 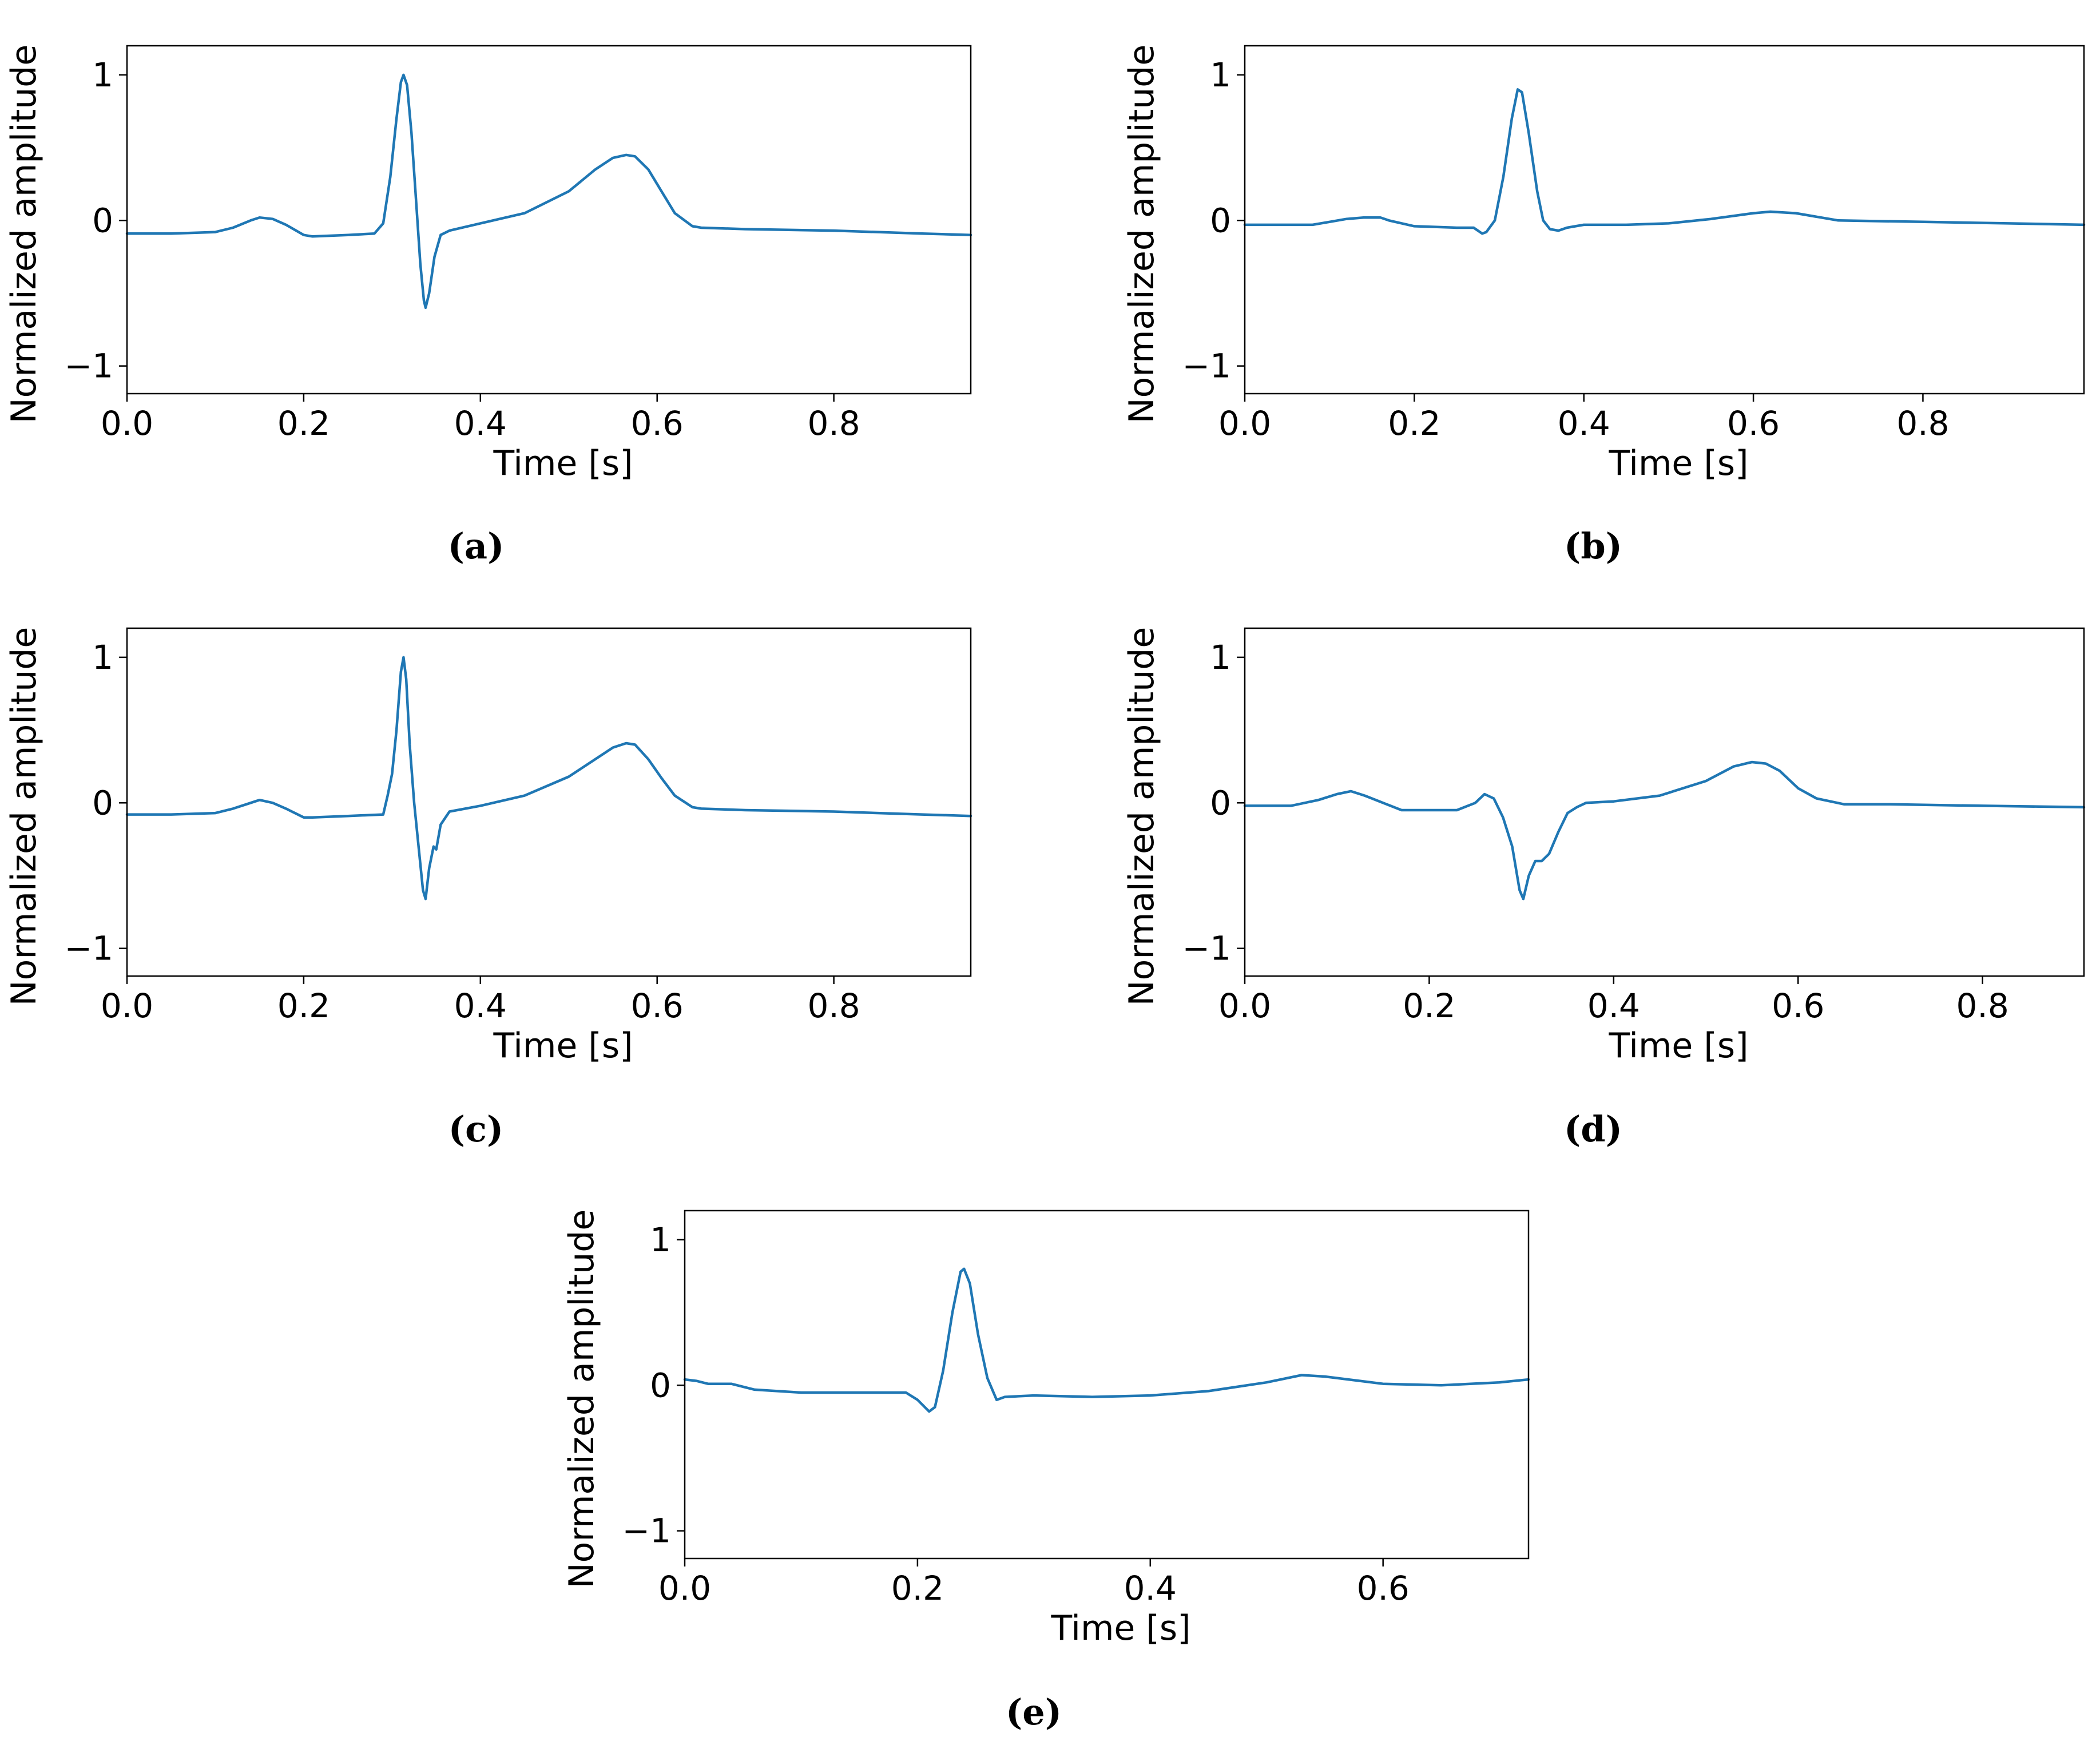 I want to click on x-tick-label-a-0: 0.0, so click(x=127, y=423).